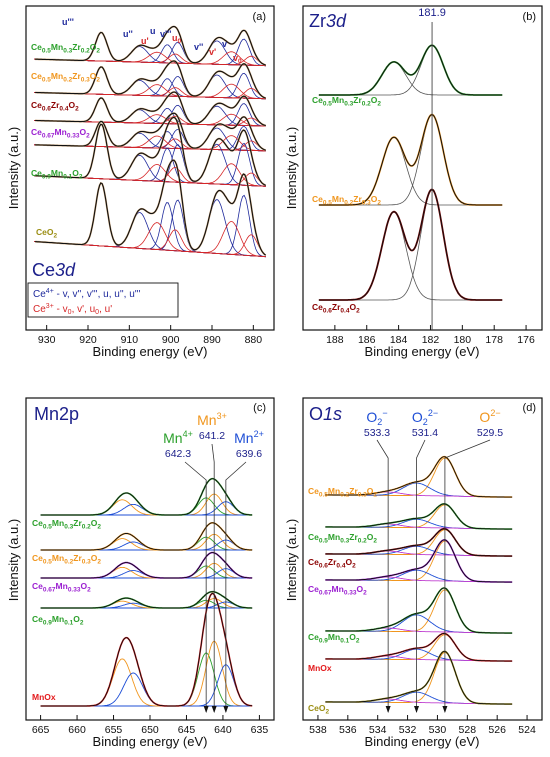 Image resolution: width=550 pixels, height=757 pixels. What do you see at coordinates (187, 730) in the screenshot?
I see `x-tick-label: 645` at bounding box center [187, 730].